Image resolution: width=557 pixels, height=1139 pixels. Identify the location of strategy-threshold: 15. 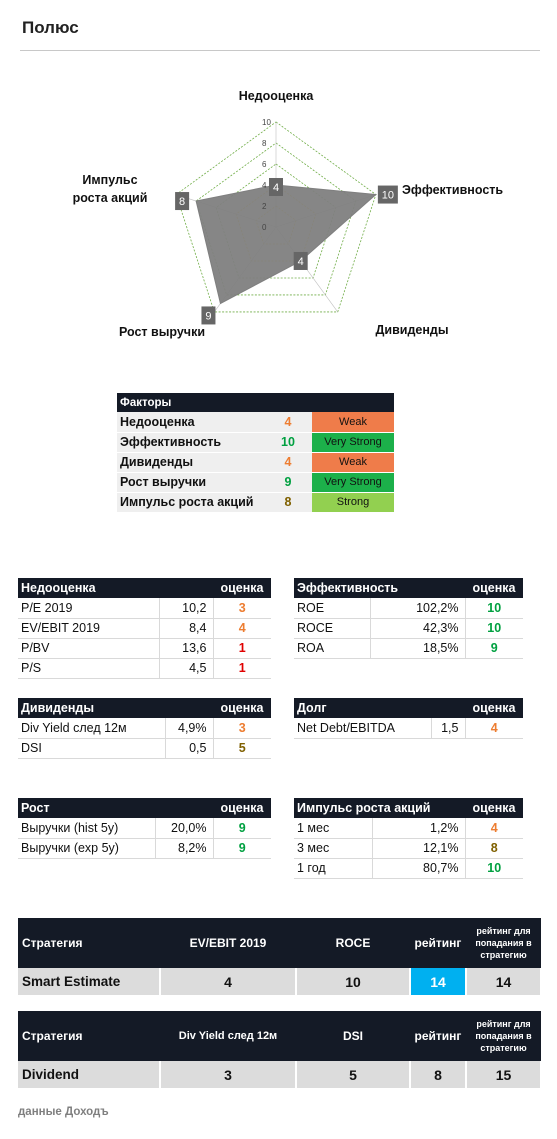
(504, 1074).